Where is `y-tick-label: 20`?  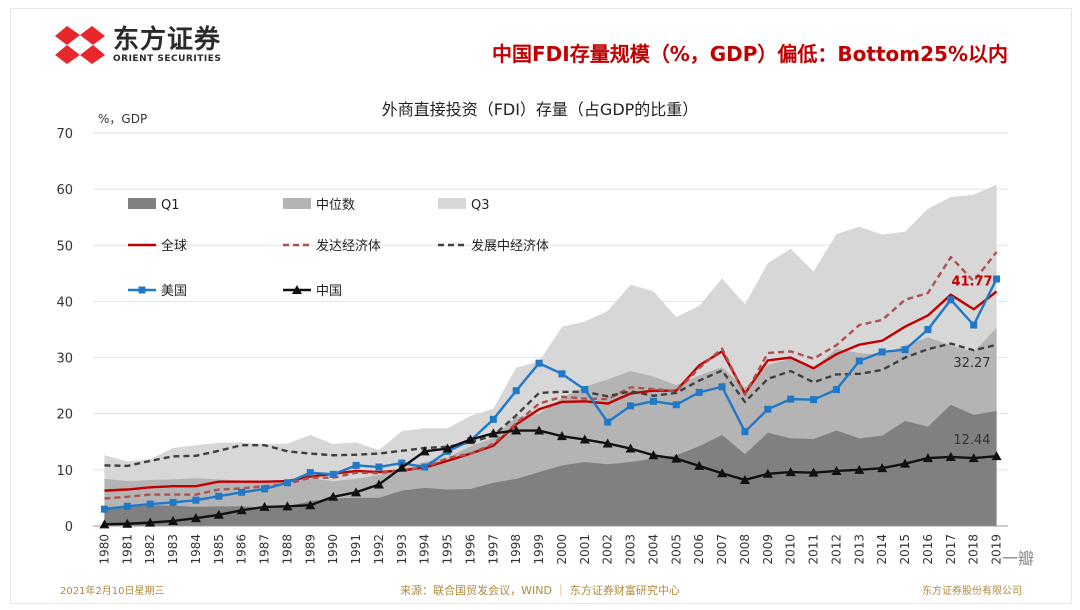
y-tick-label: 20 is located at coordinates (64, 415).